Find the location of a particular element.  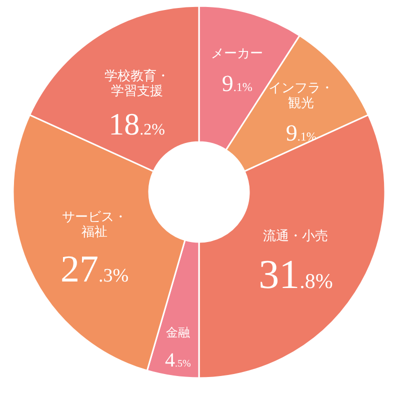

slice-label: 流通・小売 is located at coordinates (295, 236).